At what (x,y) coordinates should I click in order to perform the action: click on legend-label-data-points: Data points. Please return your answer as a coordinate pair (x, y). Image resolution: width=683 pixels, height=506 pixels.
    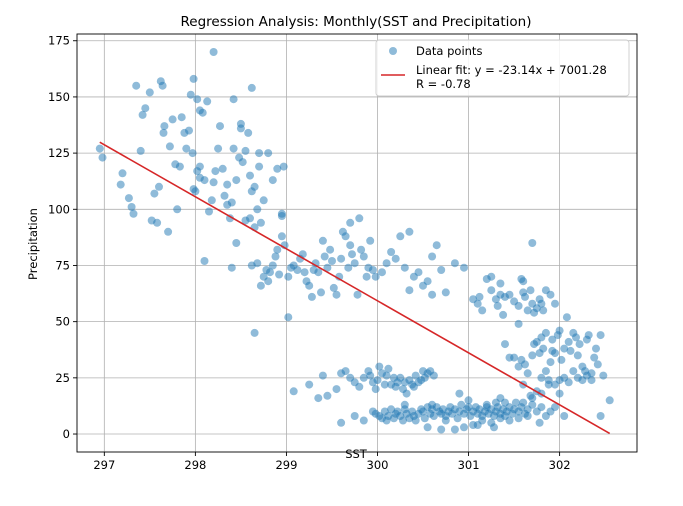
    Looking at the image, I should click on (449, 51).